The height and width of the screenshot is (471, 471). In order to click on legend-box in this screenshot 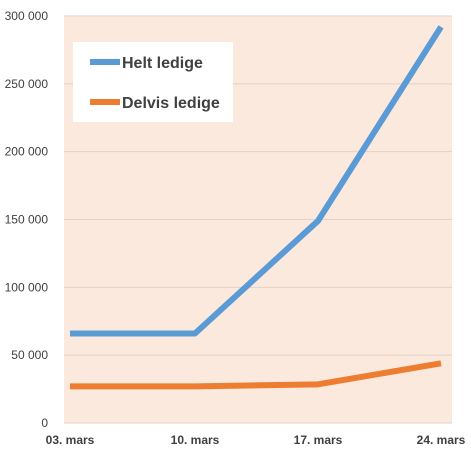, I will do `click(153, 82)`.